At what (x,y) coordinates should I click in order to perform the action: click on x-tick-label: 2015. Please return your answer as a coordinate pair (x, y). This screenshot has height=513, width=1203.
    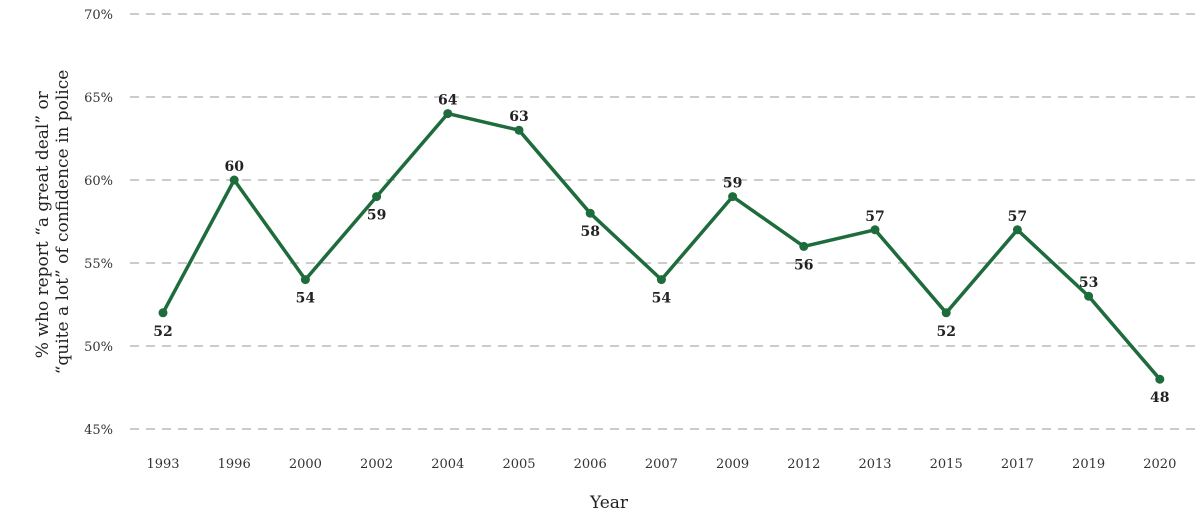
    Looking at the image, I should click on (946, 464).